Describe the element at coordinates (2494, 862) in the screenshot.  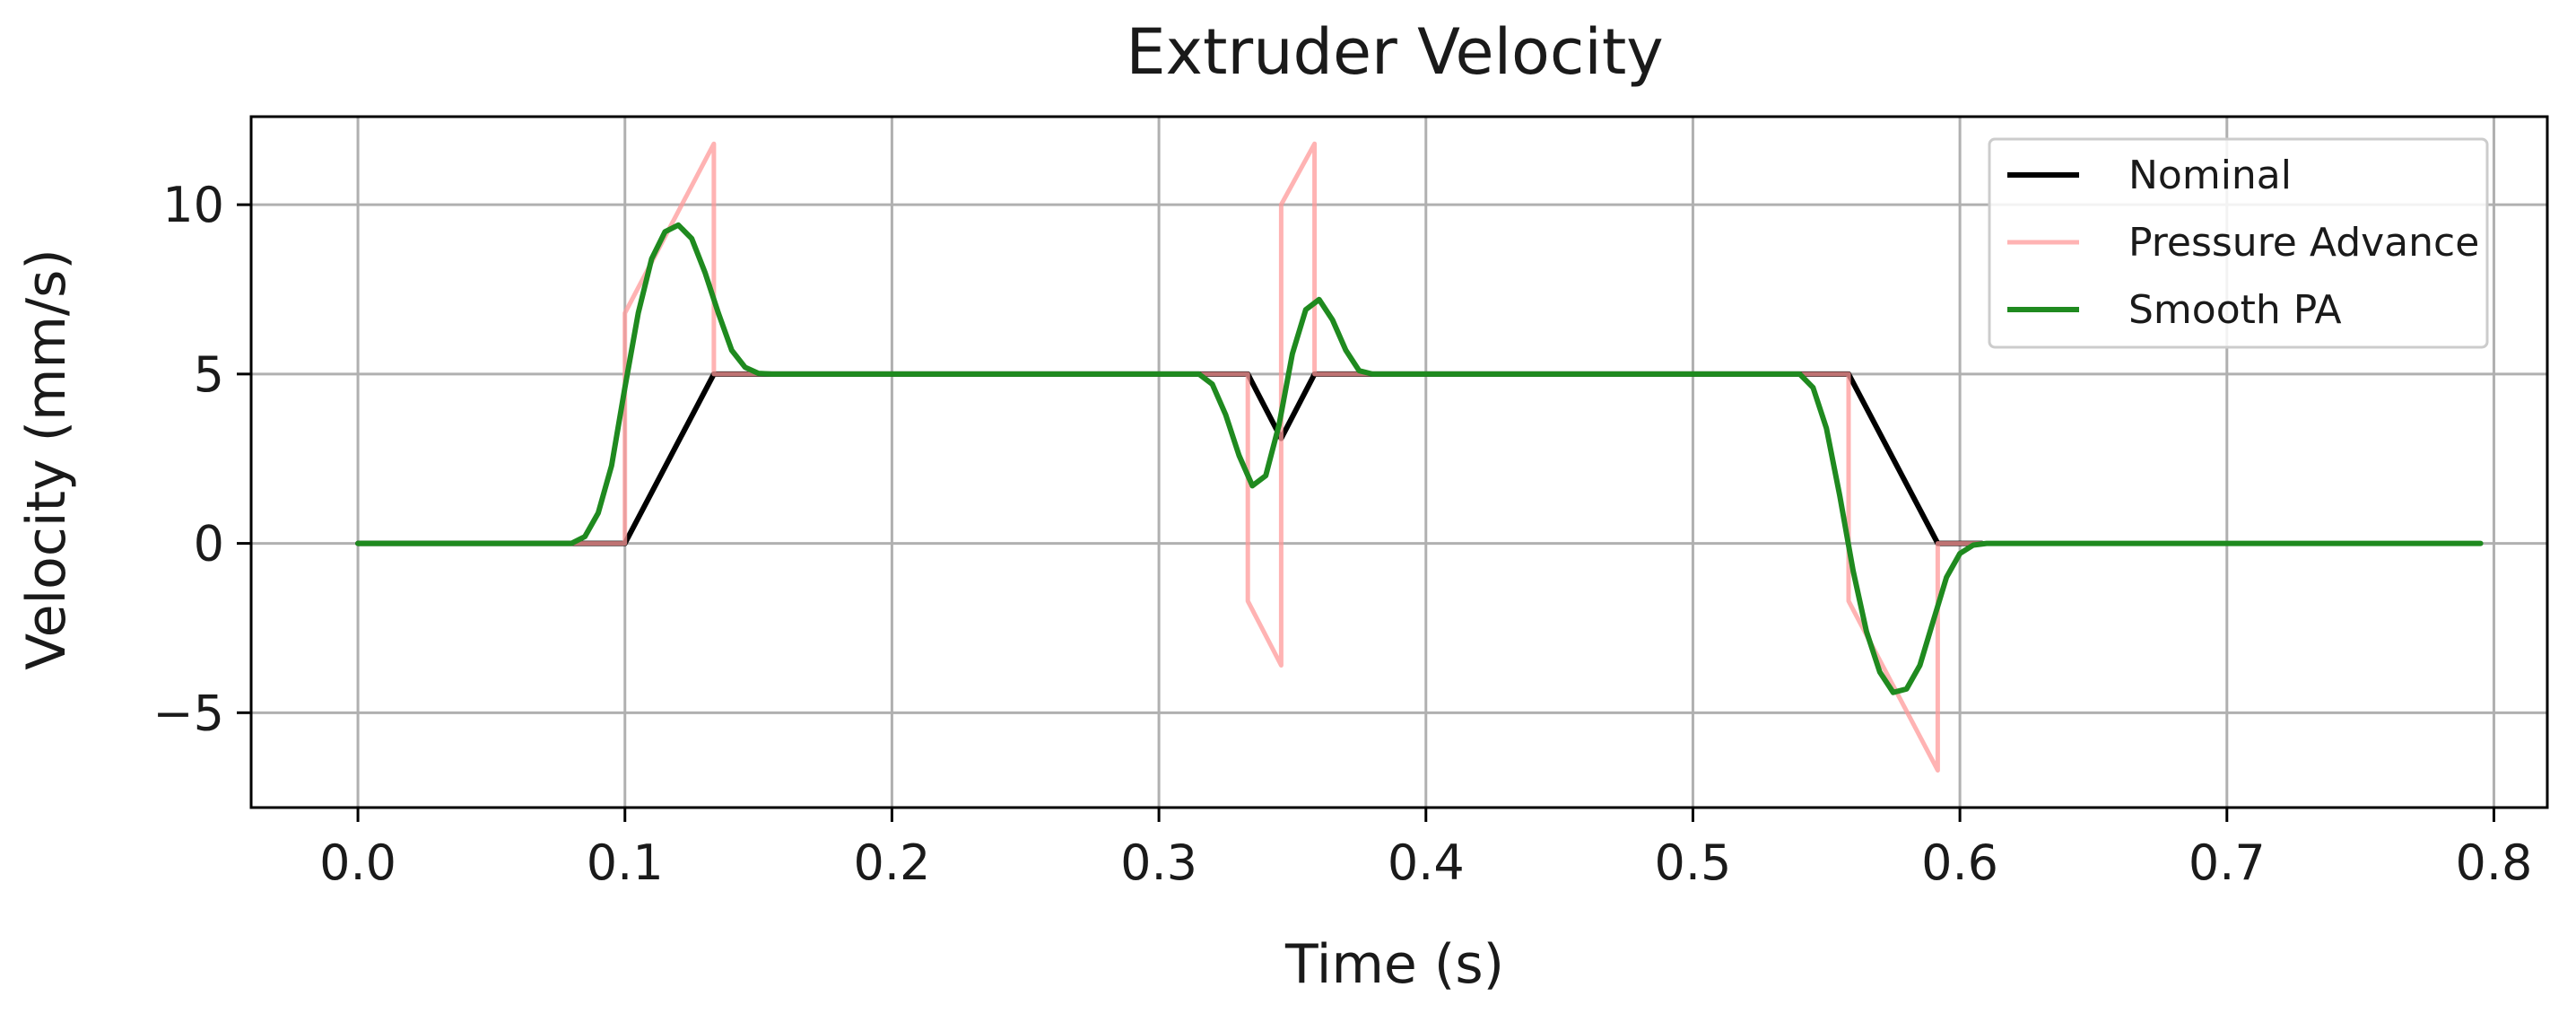
I see `x-tick-label: 0.8` at that location.